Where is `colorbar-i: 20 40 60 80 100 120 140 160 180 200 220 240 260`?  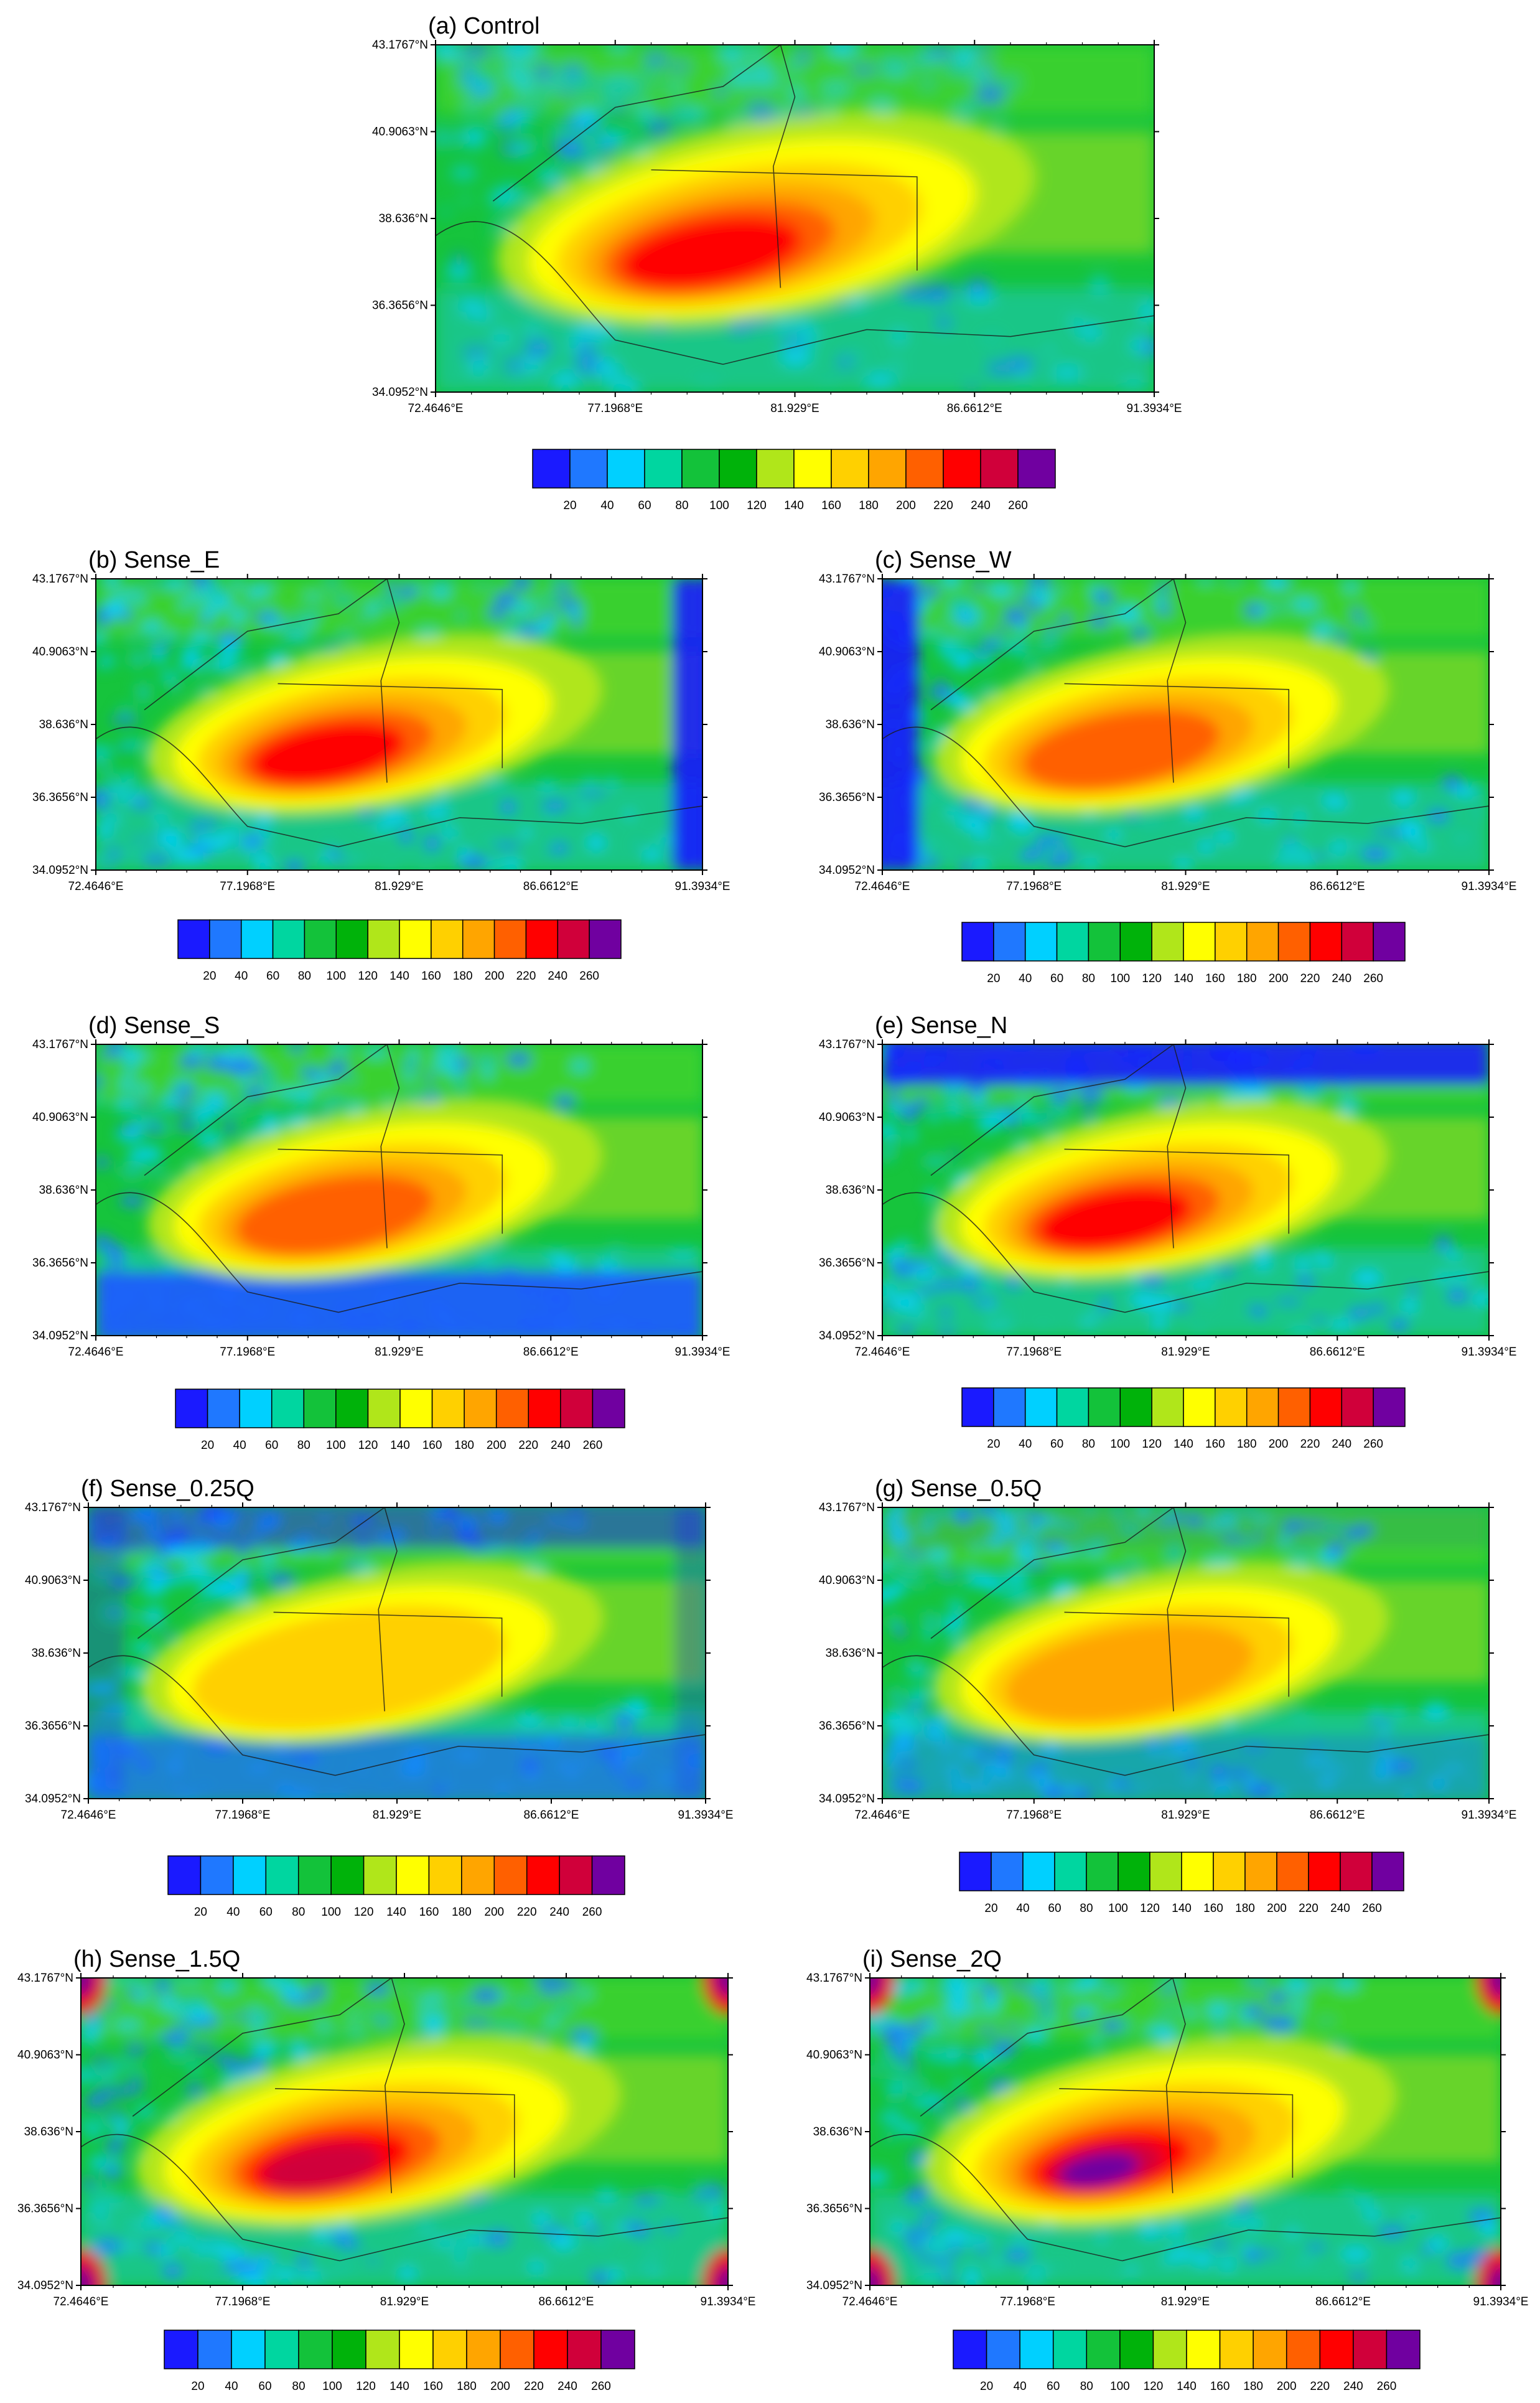
colorbar-i: 20 40 60 80 100 120 140 160 180 200 220 240 260 is located at coordinates (1187, 2361).